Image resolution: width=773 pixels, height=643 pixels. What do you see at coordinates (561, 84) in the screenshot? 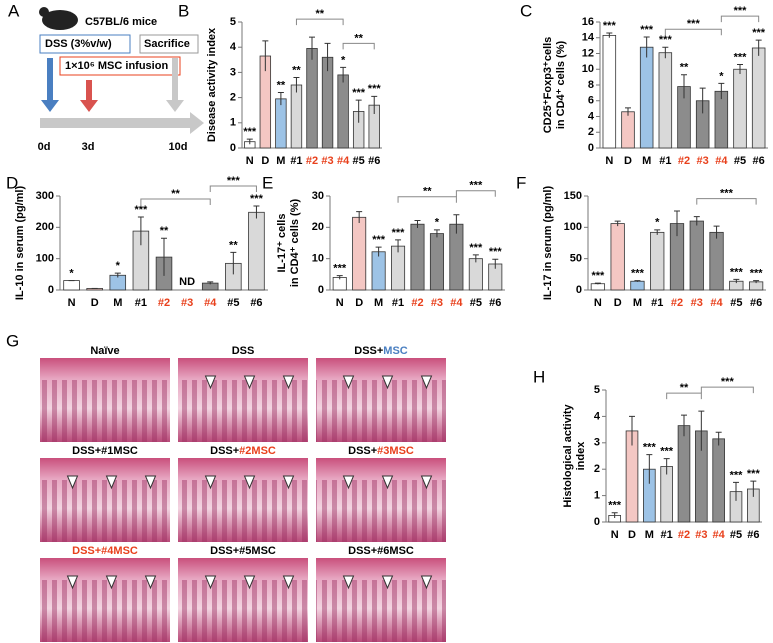
I see `y-axis-label: in CD4⁺ cells (%)` at bounding box center [561, 84].